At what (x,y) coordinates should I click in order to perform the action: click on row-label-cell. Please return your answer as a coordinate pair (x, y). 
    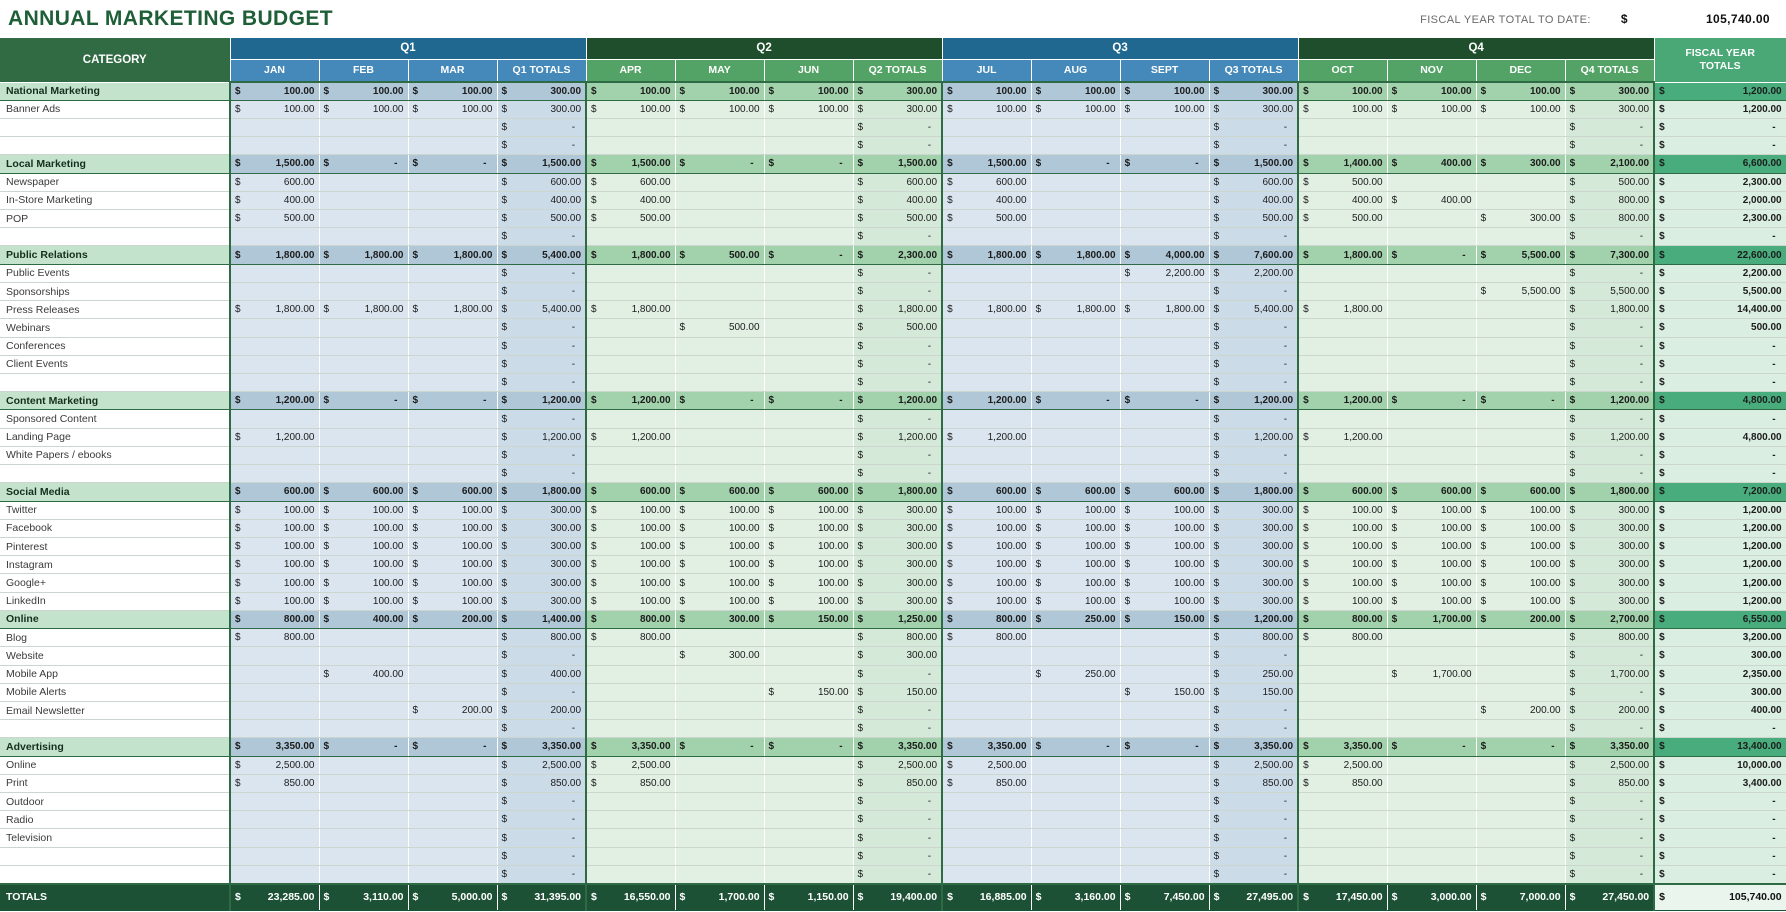
    Looking at the image, I should click on (115, 383).